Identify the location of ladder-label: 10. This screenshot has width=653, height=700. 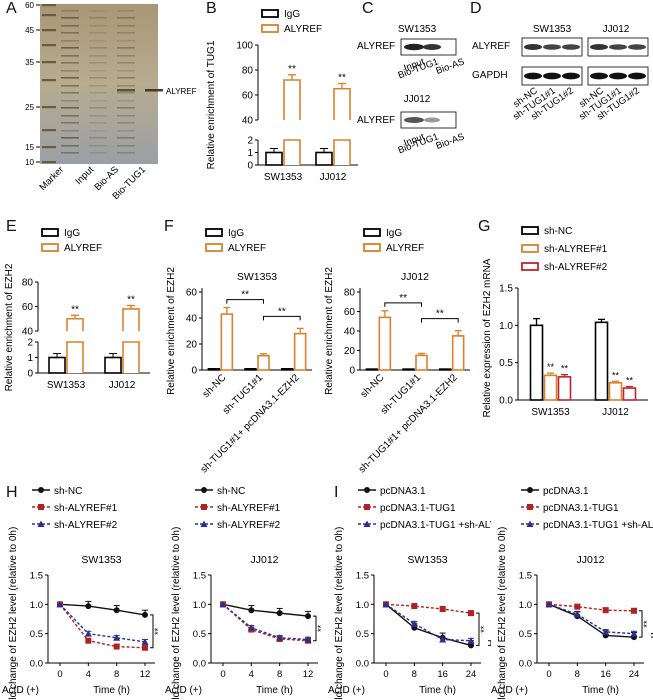
(29, 162).